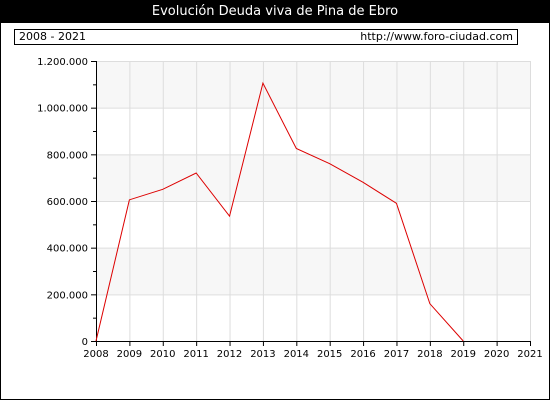 The image size is (550, 400). I want to click on x-tick-label: 2016, so click(362, 354).